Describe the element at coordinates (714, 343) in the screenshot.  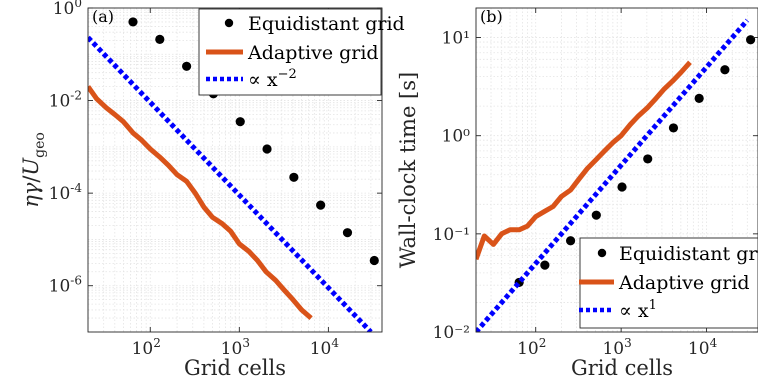
I see `panel-b-x-tick-exponent: 4` at that location.